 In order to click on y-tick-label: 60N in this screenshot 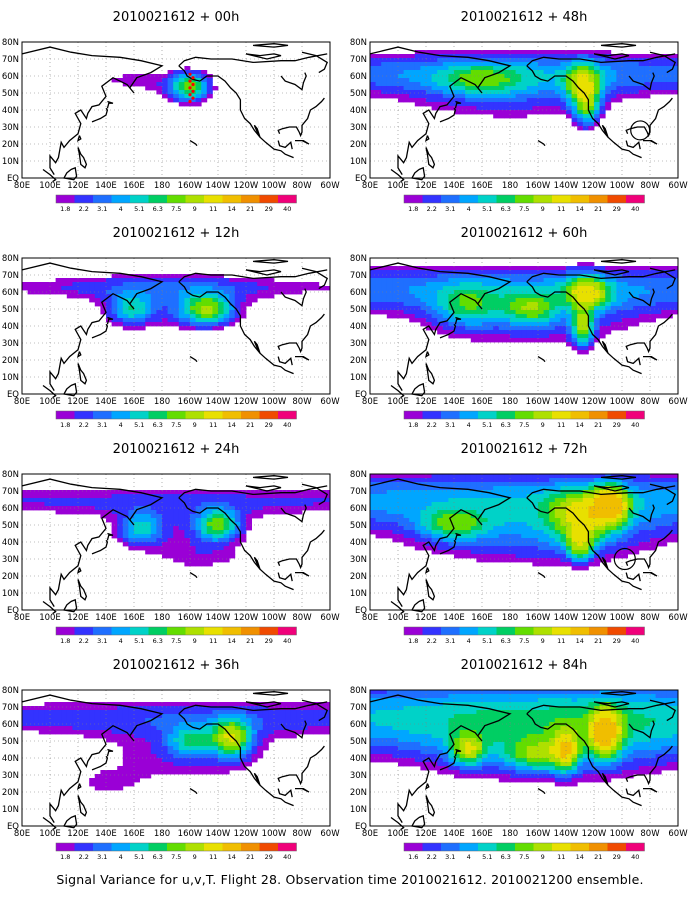, I will do `click(10, 509)`.